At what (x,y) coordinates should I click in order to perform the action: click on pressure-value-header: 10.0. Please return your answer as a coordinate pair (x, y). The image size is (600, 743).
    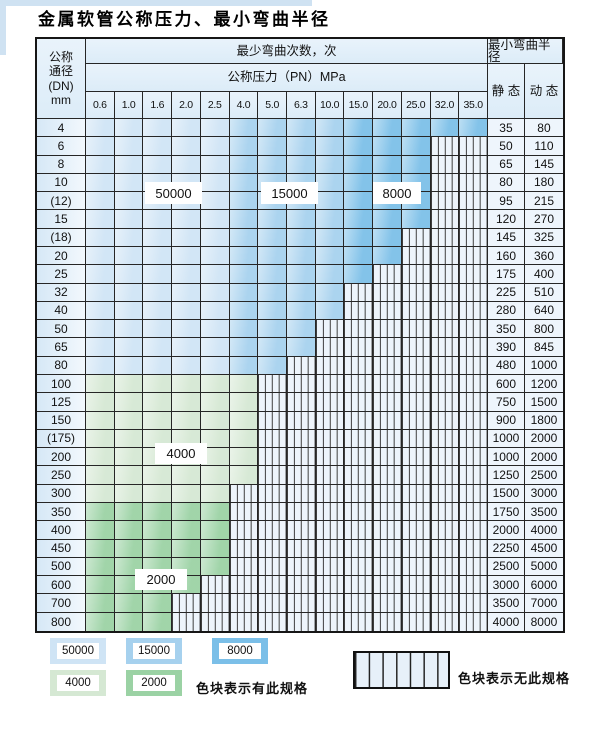
    Looking at the image, I should click on (330, 105).